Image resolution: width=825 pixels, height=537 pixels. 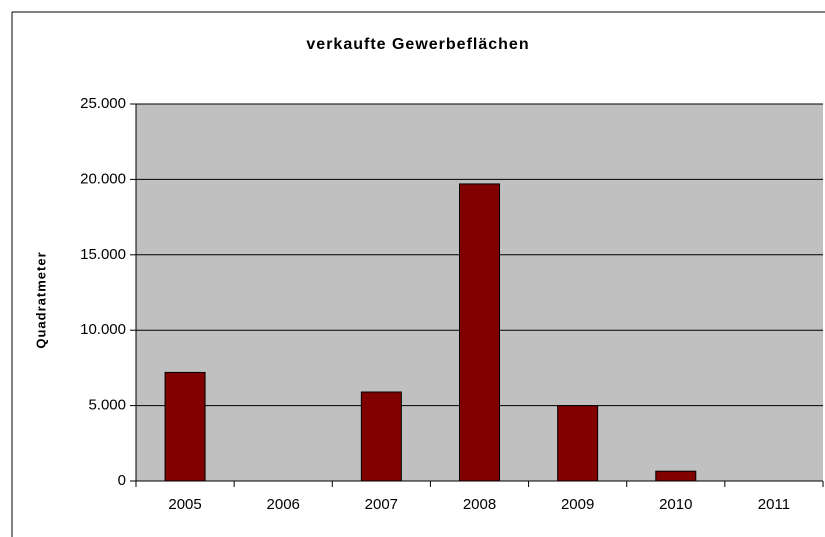 What do you see at coordinates (107, 405) in the screenshot?
I see `y-tick-label: 5.000` at bounding box center [107, 405].